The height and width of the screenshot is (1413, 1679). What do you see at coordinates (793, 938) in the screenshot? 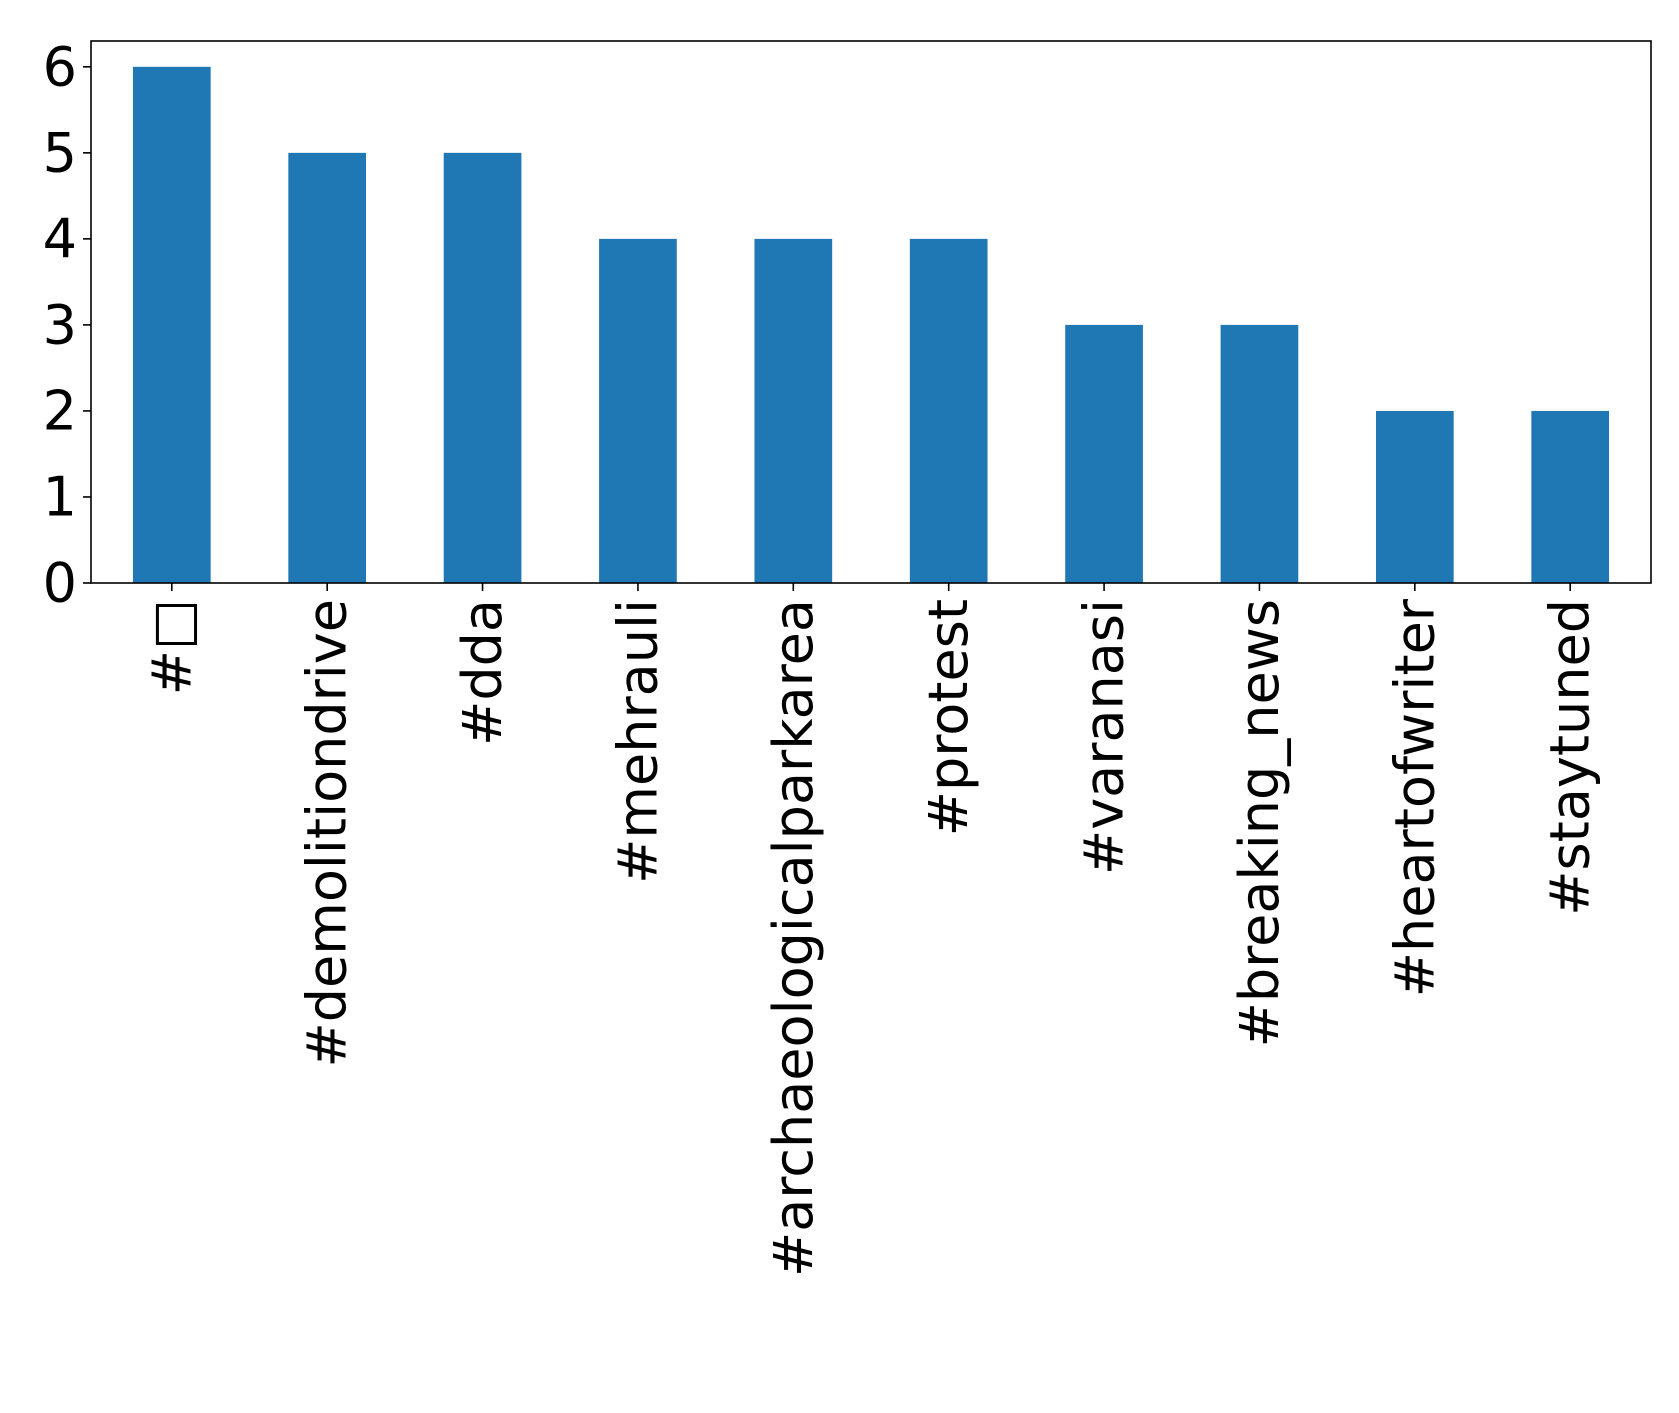
I see `x-tick-label: #archaeologicalparkarea` at bounding box center [793, 938].